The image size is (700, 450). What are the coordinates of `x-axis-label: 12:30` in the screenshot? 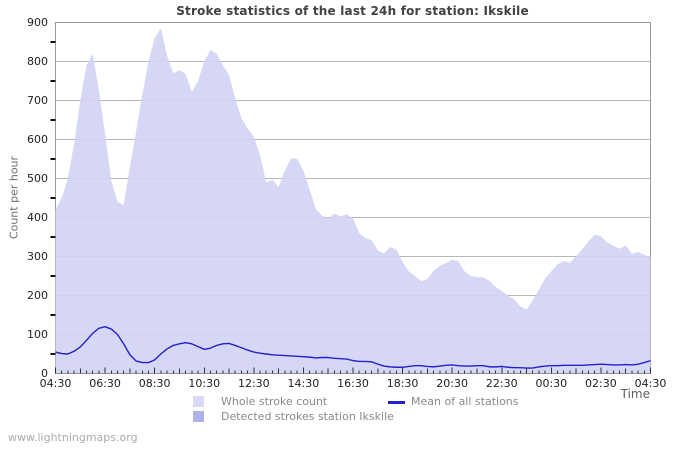 It's located at (253, 383).